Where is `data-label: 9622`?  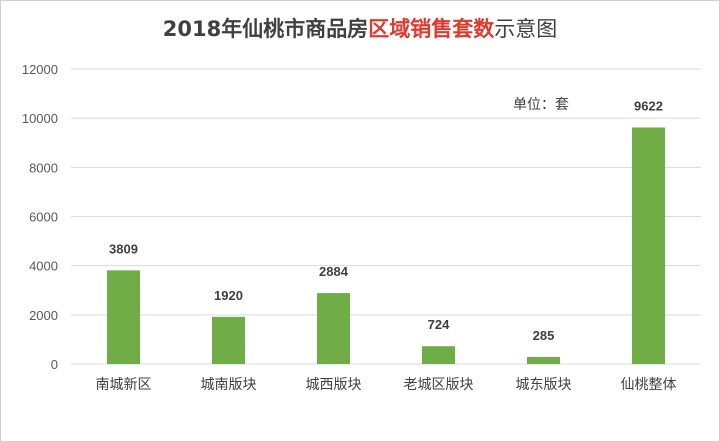
data-label: 9622 is located at coordinates (648, 105).